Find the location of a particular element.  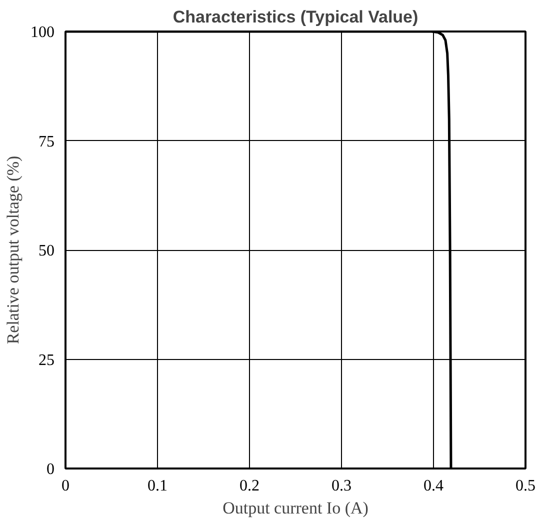

x-axis-title: Output current Io (A) is located at coordinates (295, 508).